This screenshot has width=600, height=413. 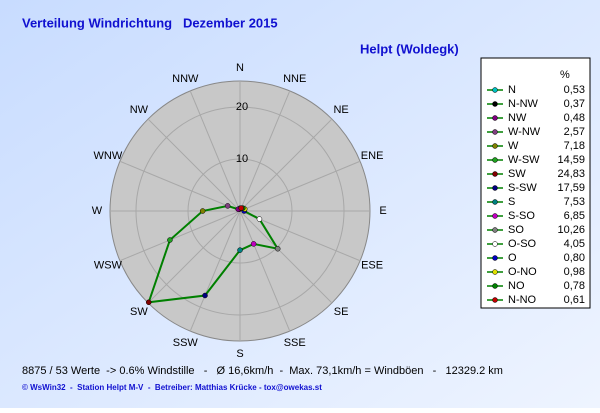 I want to click on axis-label: WSW, so click(x=108, y=266).